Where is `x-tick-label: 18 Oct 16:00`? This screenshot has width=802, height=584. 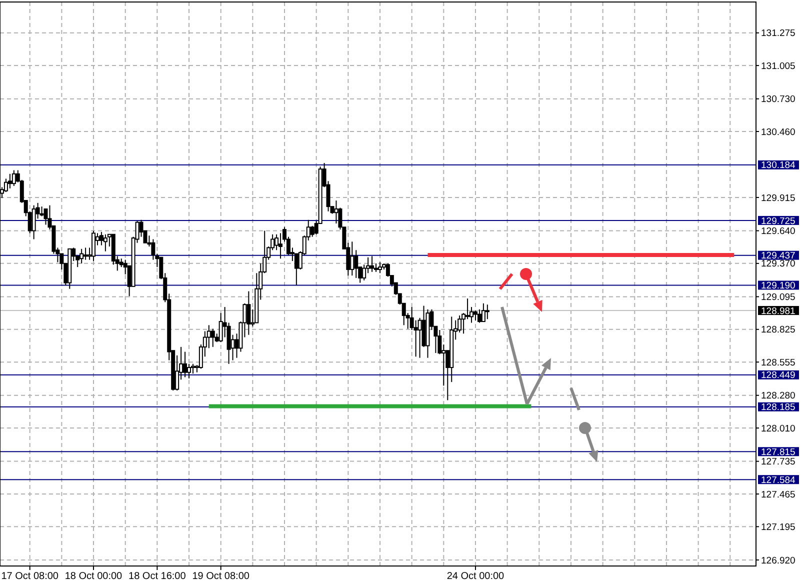
x-tick-label: 18 Oct 16:00 is located at coordinates (157, 576).